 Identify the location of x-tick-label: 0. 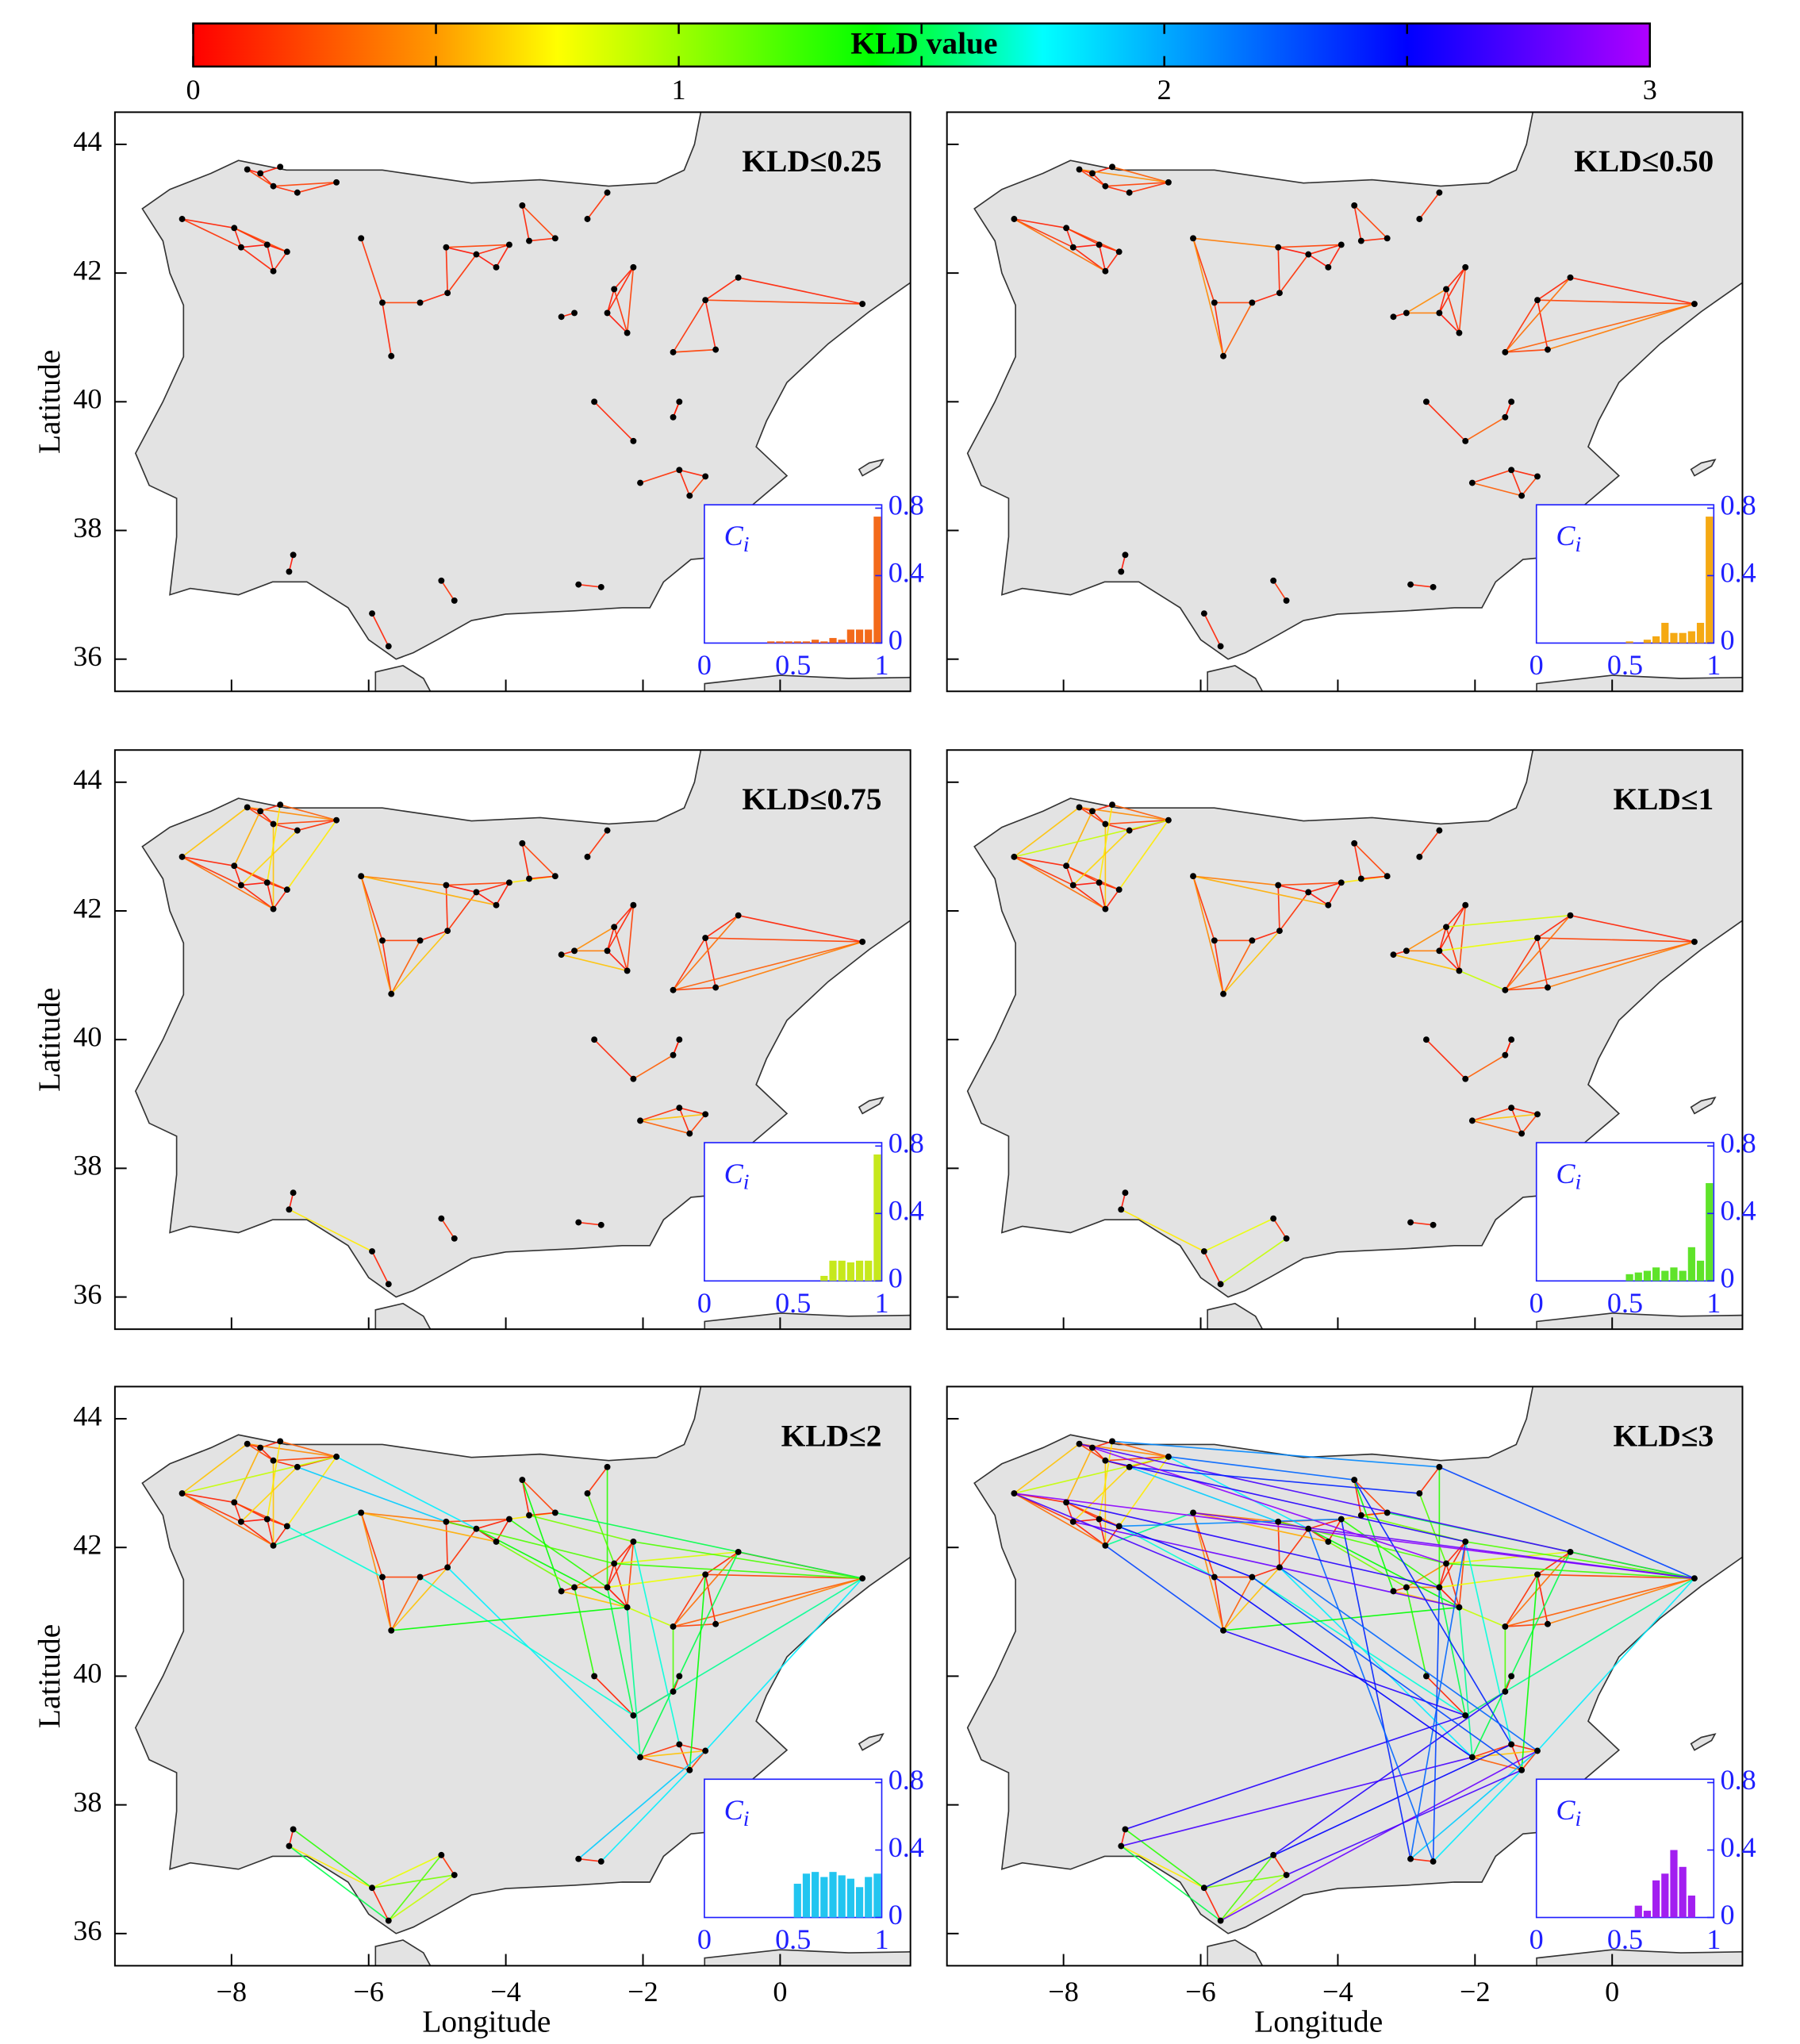
(1612, 1992).